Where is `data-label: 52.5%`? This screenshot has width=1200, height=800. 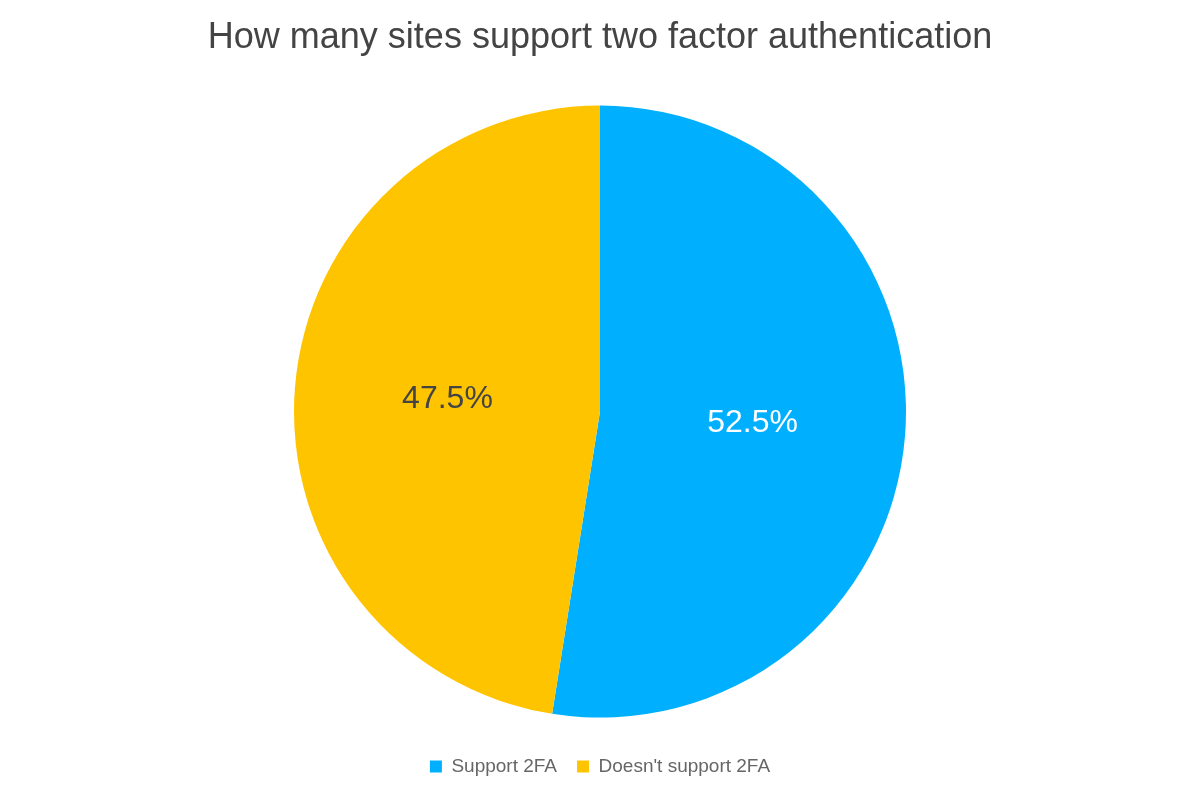
data-label: 52.5% is located at coordinates (752, 421).